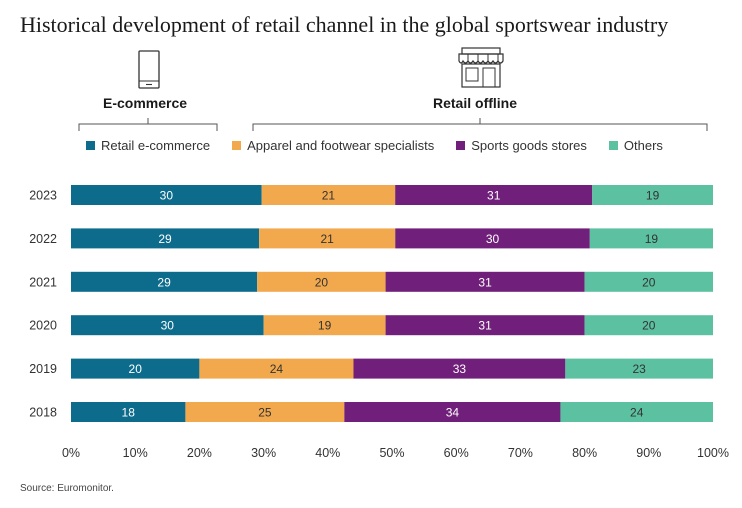 This screenshot has width=742, height=508. I want to click on legend-label: Others, so click(643, 145).